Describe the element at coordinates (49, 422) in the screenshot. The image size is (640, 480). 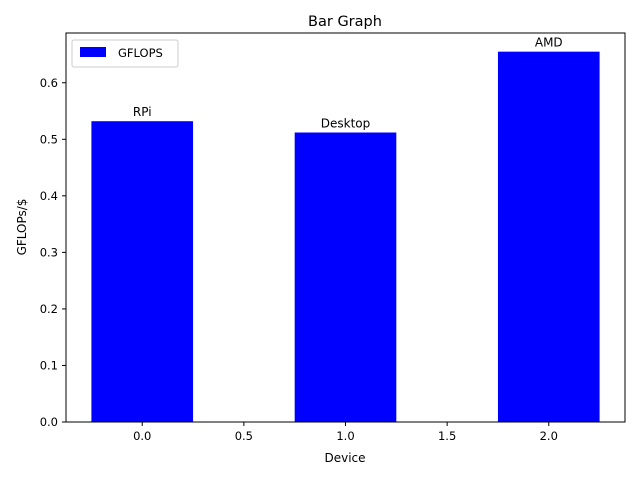
I see `y-tick-label: 0.0` at that location.